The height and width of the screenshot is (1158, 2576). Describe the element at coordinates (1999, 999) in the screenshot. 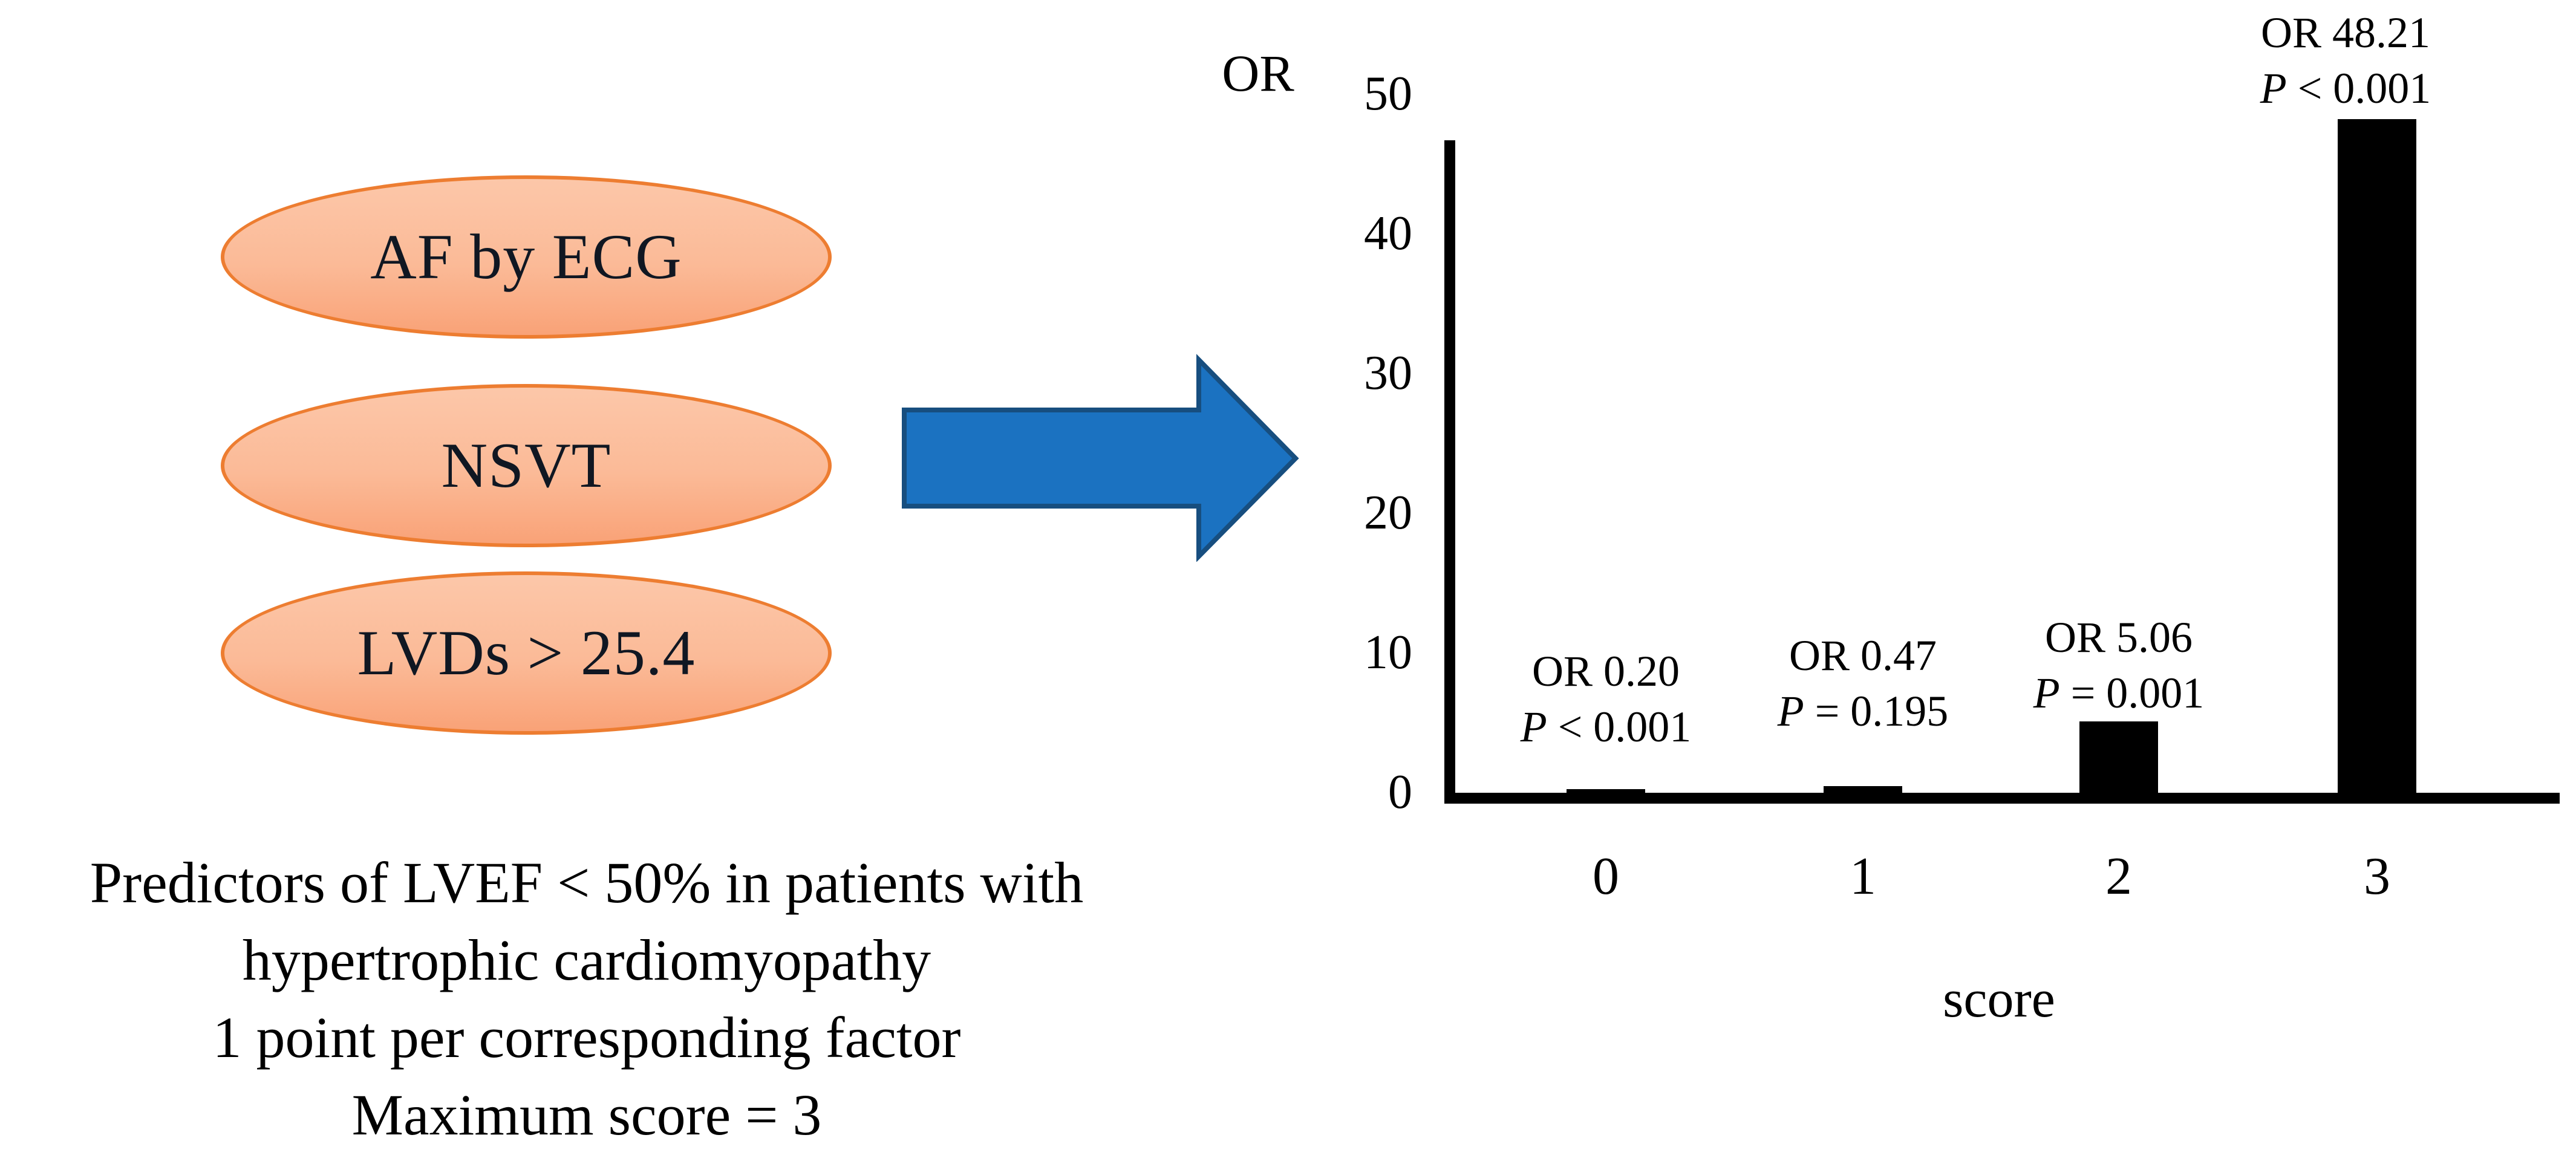

I see `x-axis-title: score` at that location.